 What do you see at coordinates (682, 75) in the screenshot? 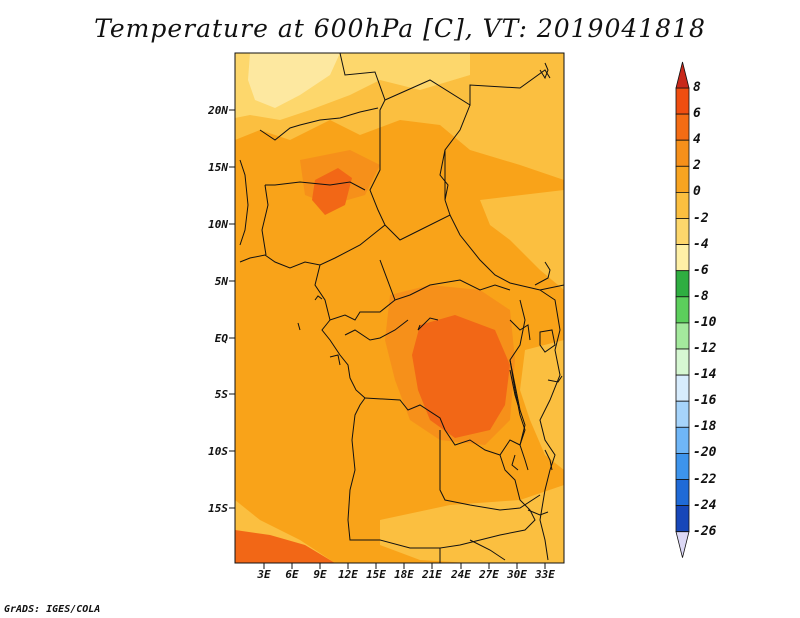
I see `colorbar-top-arrow` at bounding box center [682, 75].